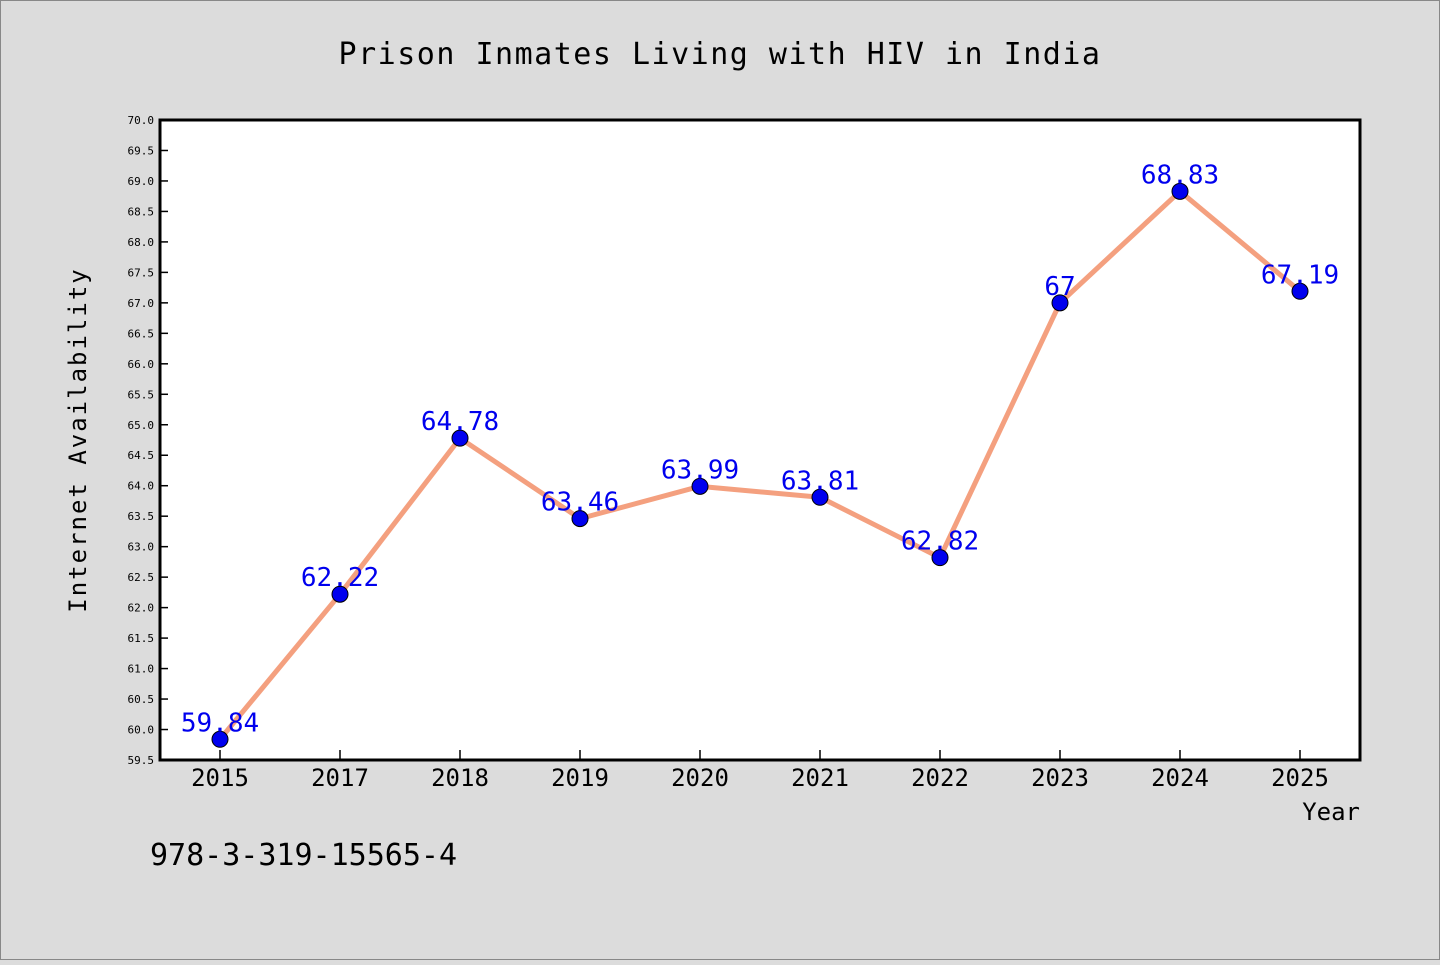  What do you see at coordinates (820, 778) in the screenshot?
I see `x-tick-label: 2021` at bounding box center [820, 778].